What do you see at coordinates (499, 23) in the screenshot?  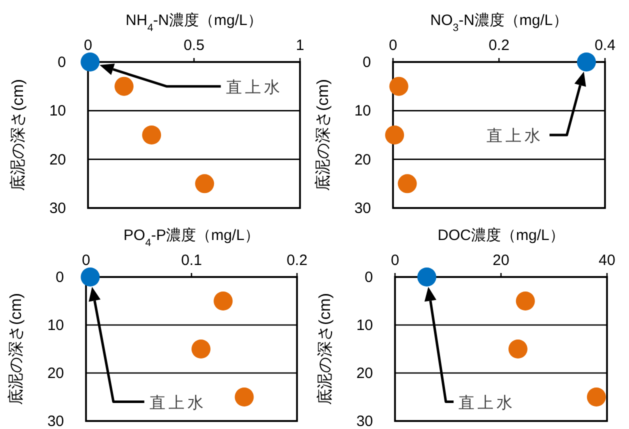 I see `chart-title: NO$_{3}$-N濃度（mg/L）` at bounding box center [499, 23].